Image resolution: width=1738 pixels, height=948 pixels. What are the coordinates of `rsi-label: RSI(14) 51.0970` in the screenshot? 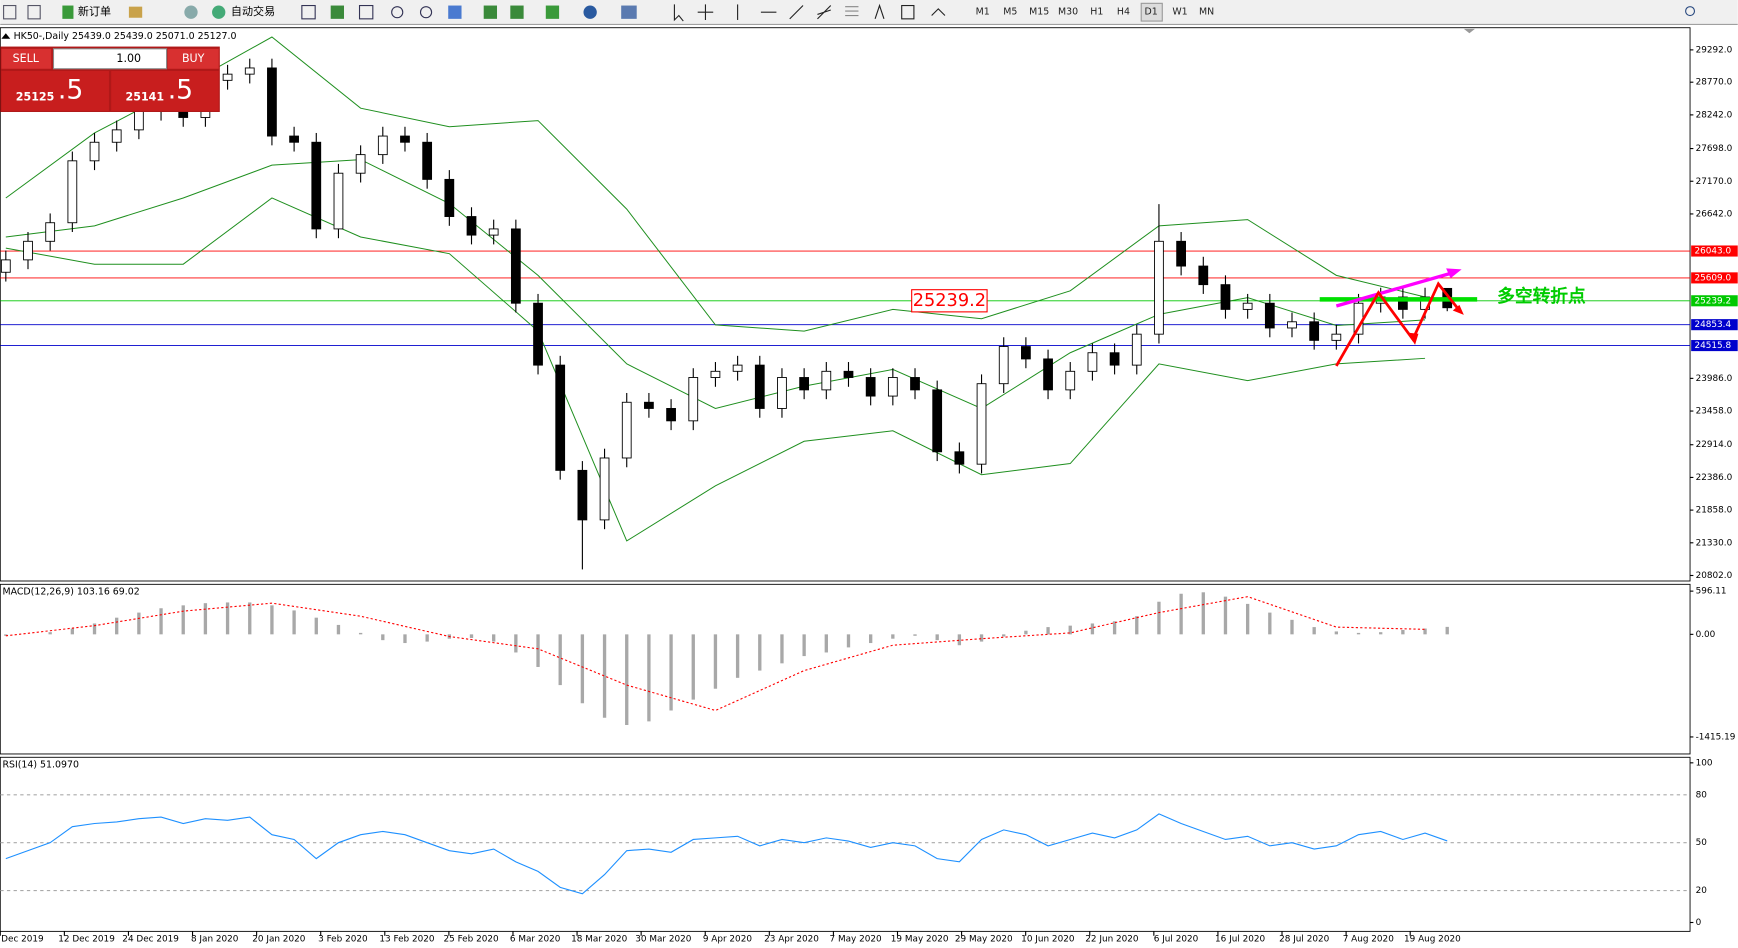 It's located at (40, 765).